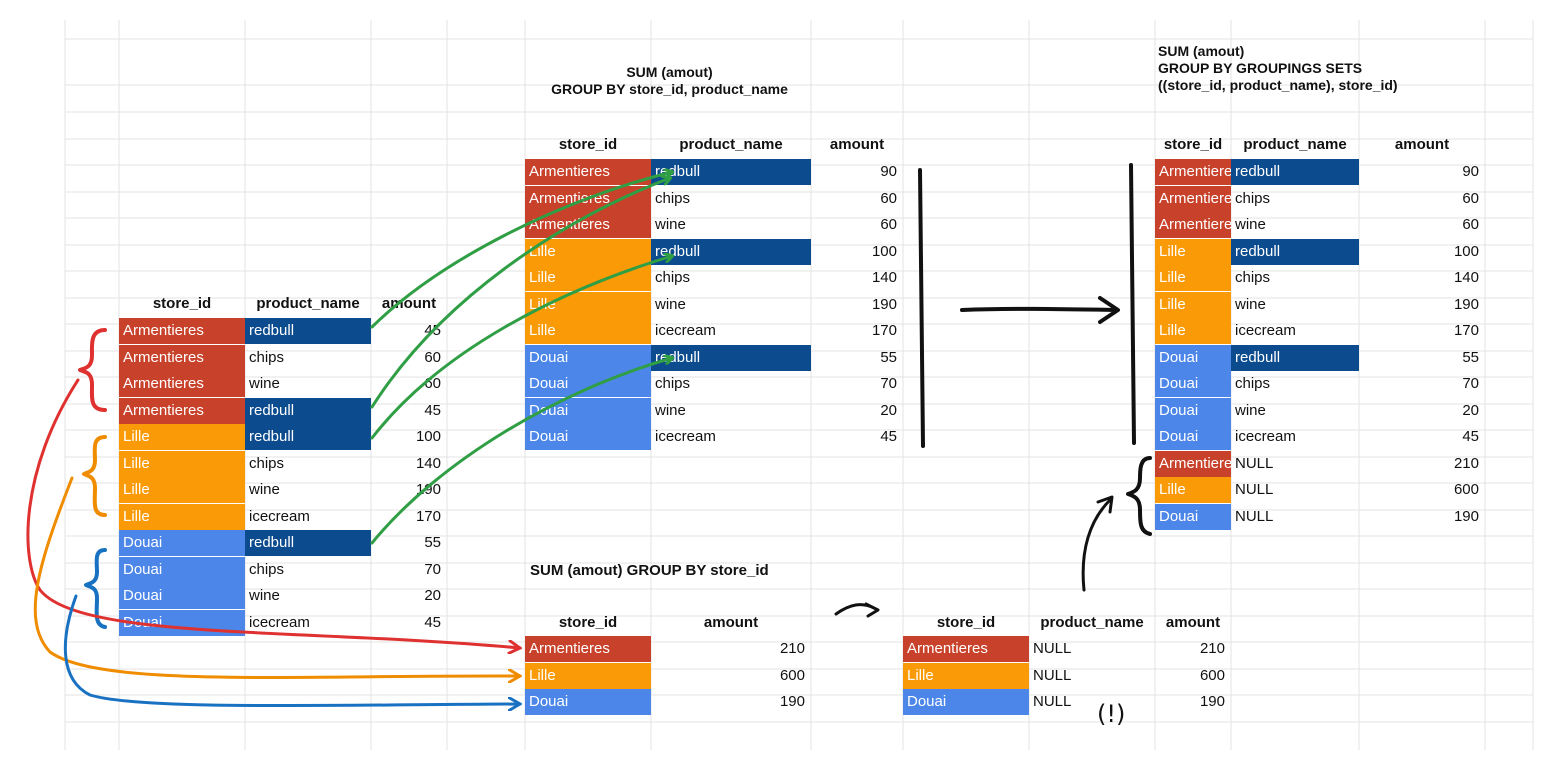 Image resolution: width=1545 pixels, height=765 pixels. Describe the element at coordinates (1466, 251) in the screenshot. I see `amount-cell: 100` at that location.